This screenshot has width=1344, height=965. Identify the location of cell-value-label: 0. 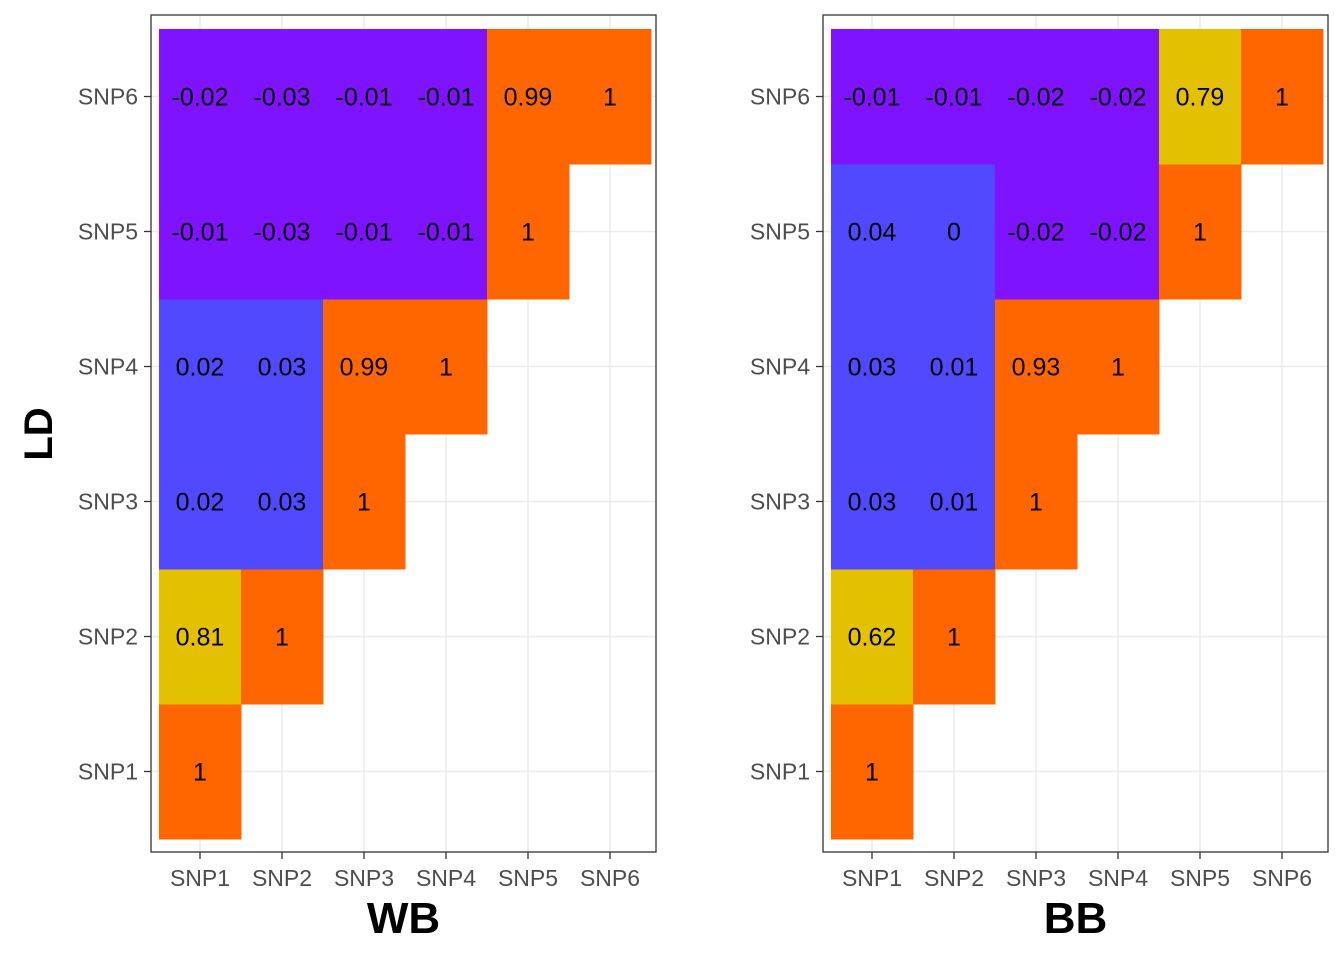
(954, 233).